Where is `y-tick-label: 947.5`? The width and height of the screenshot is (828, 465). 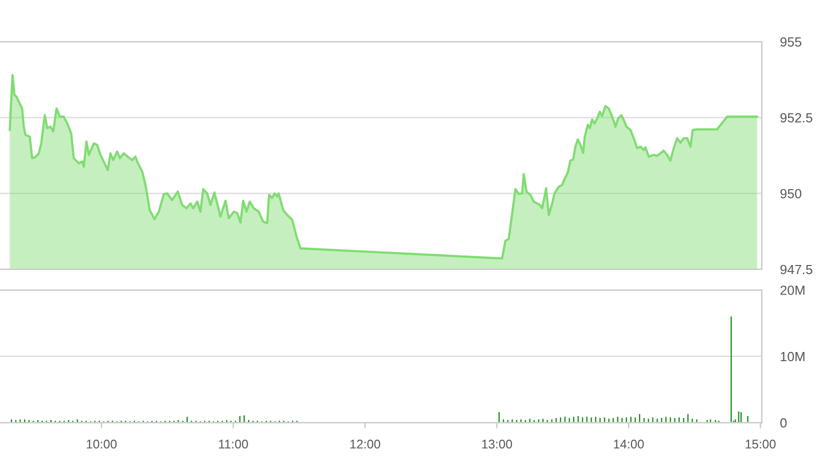
y-tick-label: 947.5 is located at coordinates (796, 269).